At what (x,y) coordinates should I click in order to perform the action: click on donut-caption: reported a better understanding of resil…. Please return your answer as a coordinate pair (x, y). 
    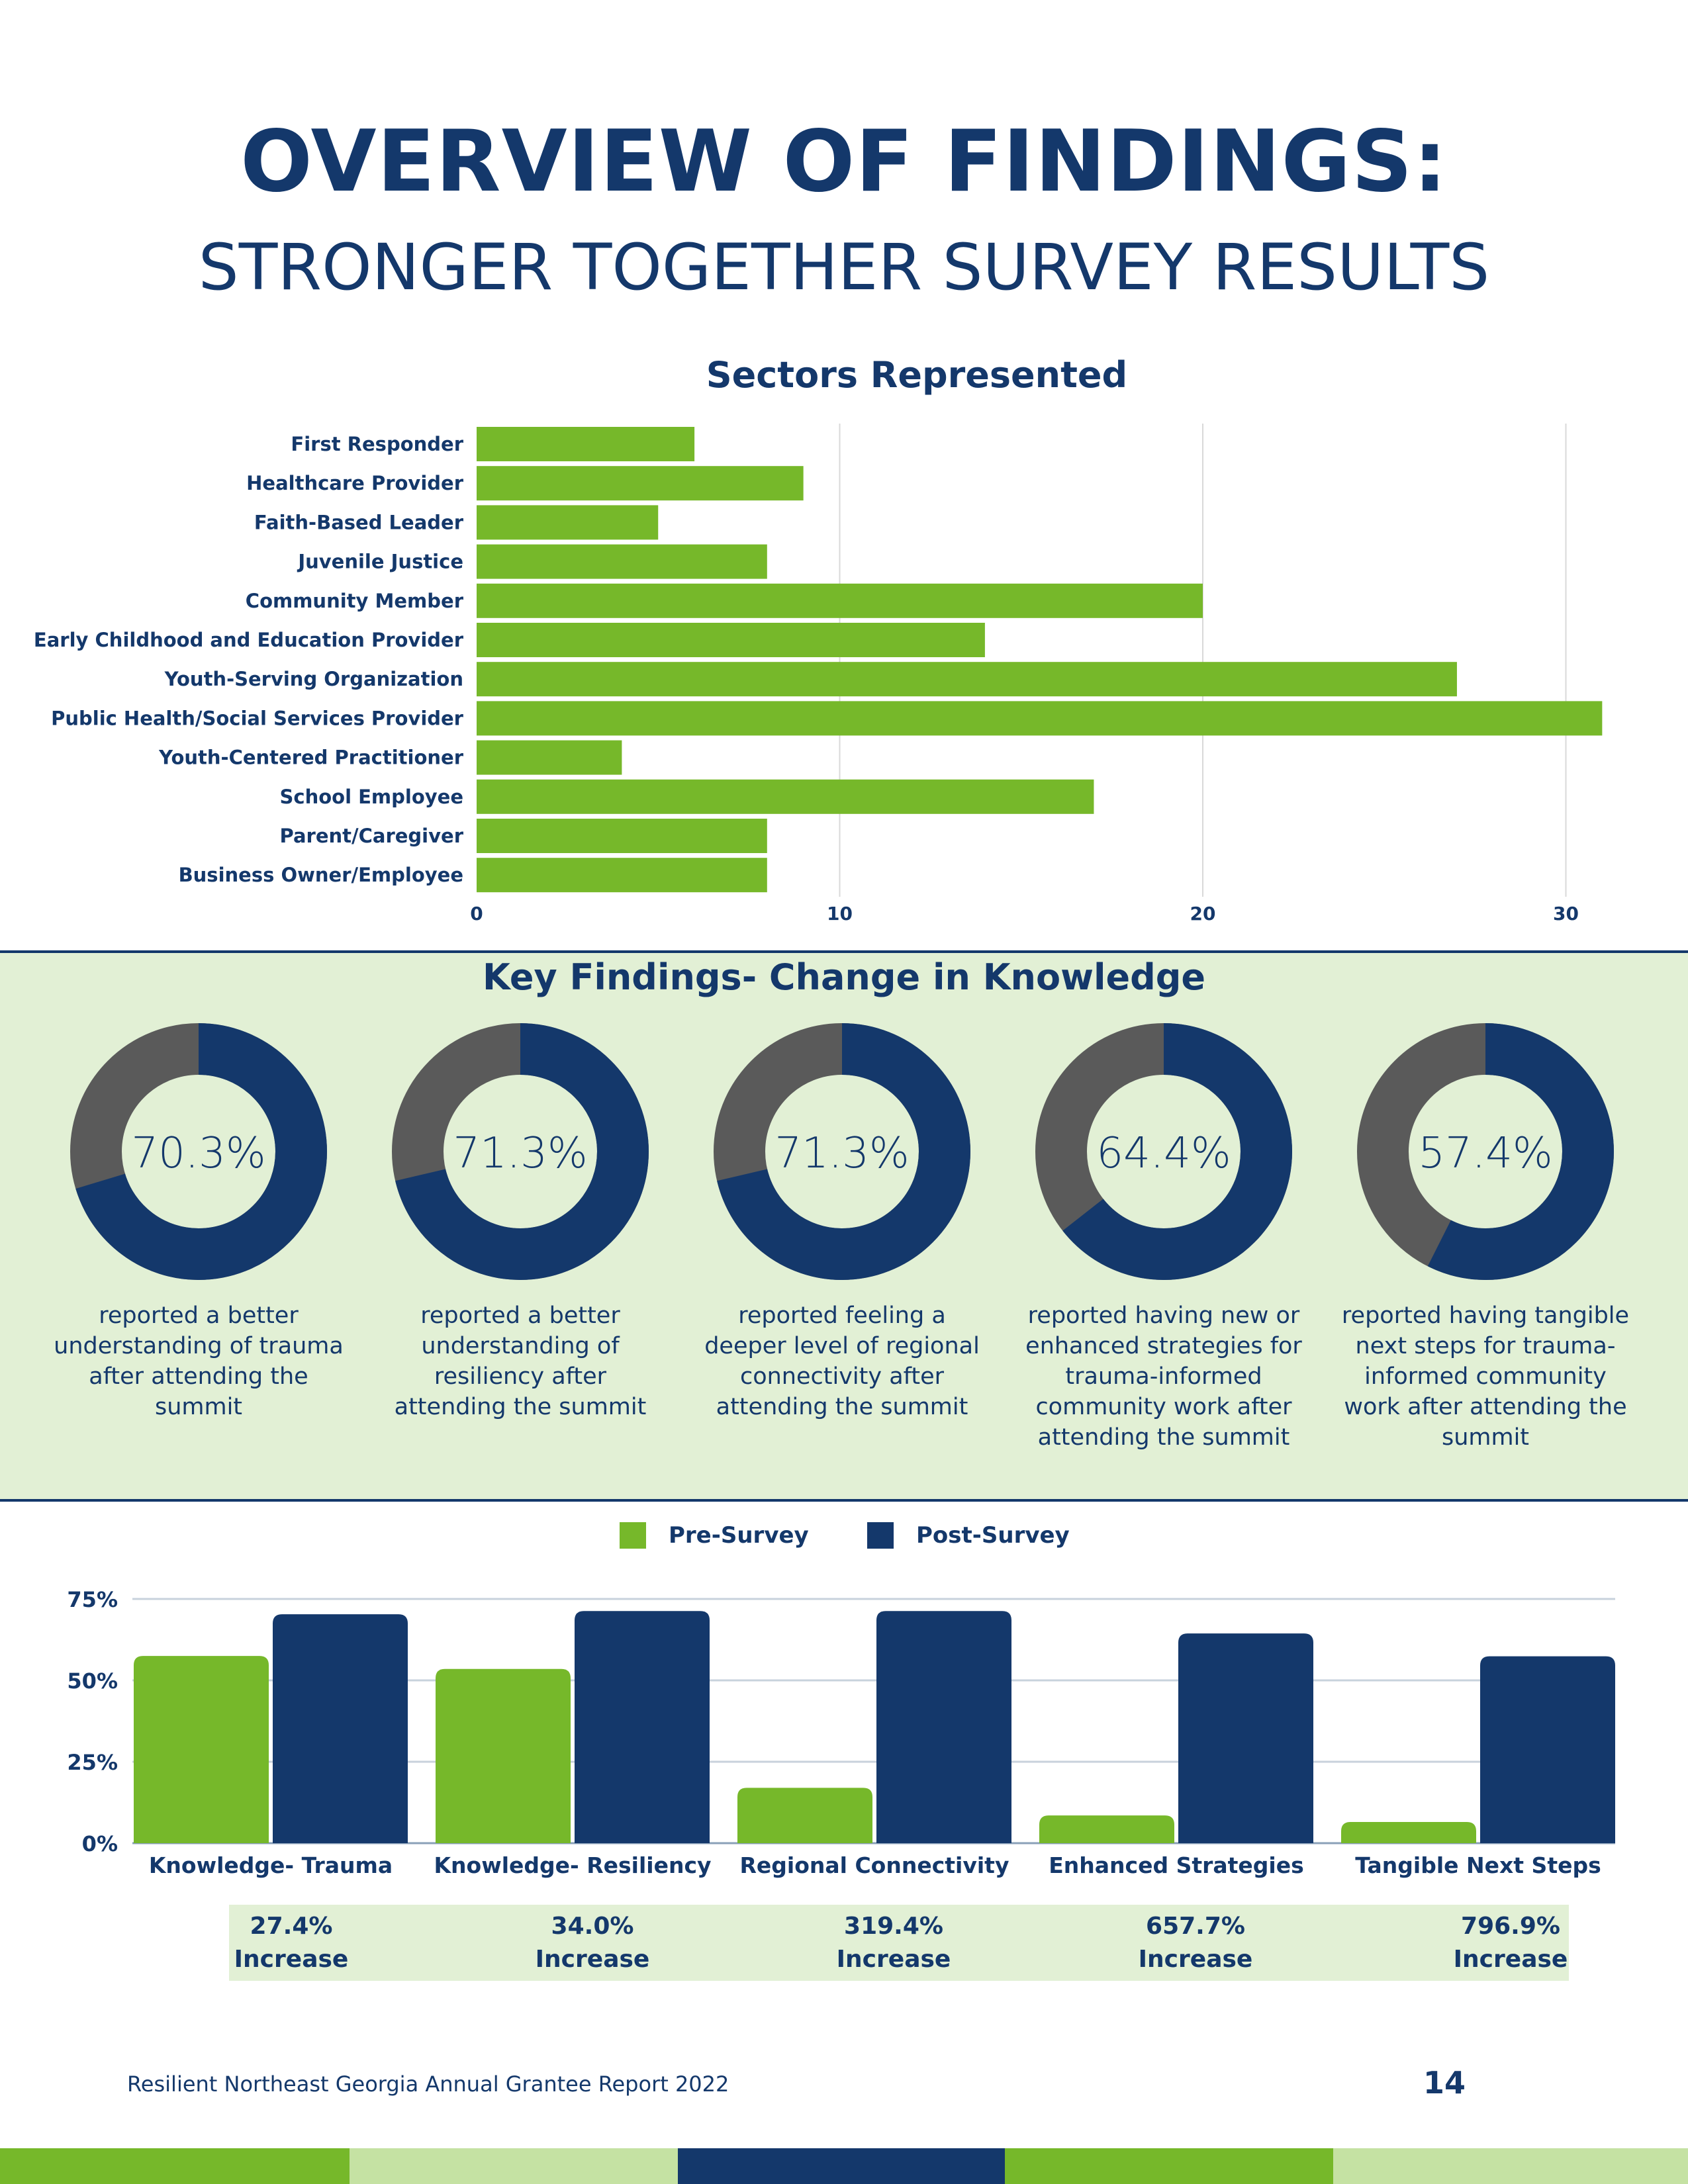
    Looking at the image, I should click on (520, 1361).